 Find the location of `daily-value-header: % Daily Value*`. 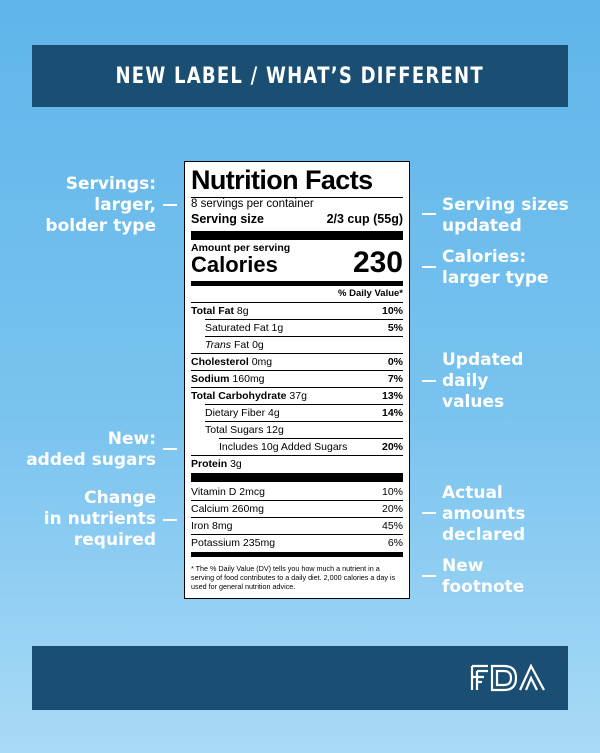

daily-value-header: % Daily Value* is located at coordinates (370, 293).